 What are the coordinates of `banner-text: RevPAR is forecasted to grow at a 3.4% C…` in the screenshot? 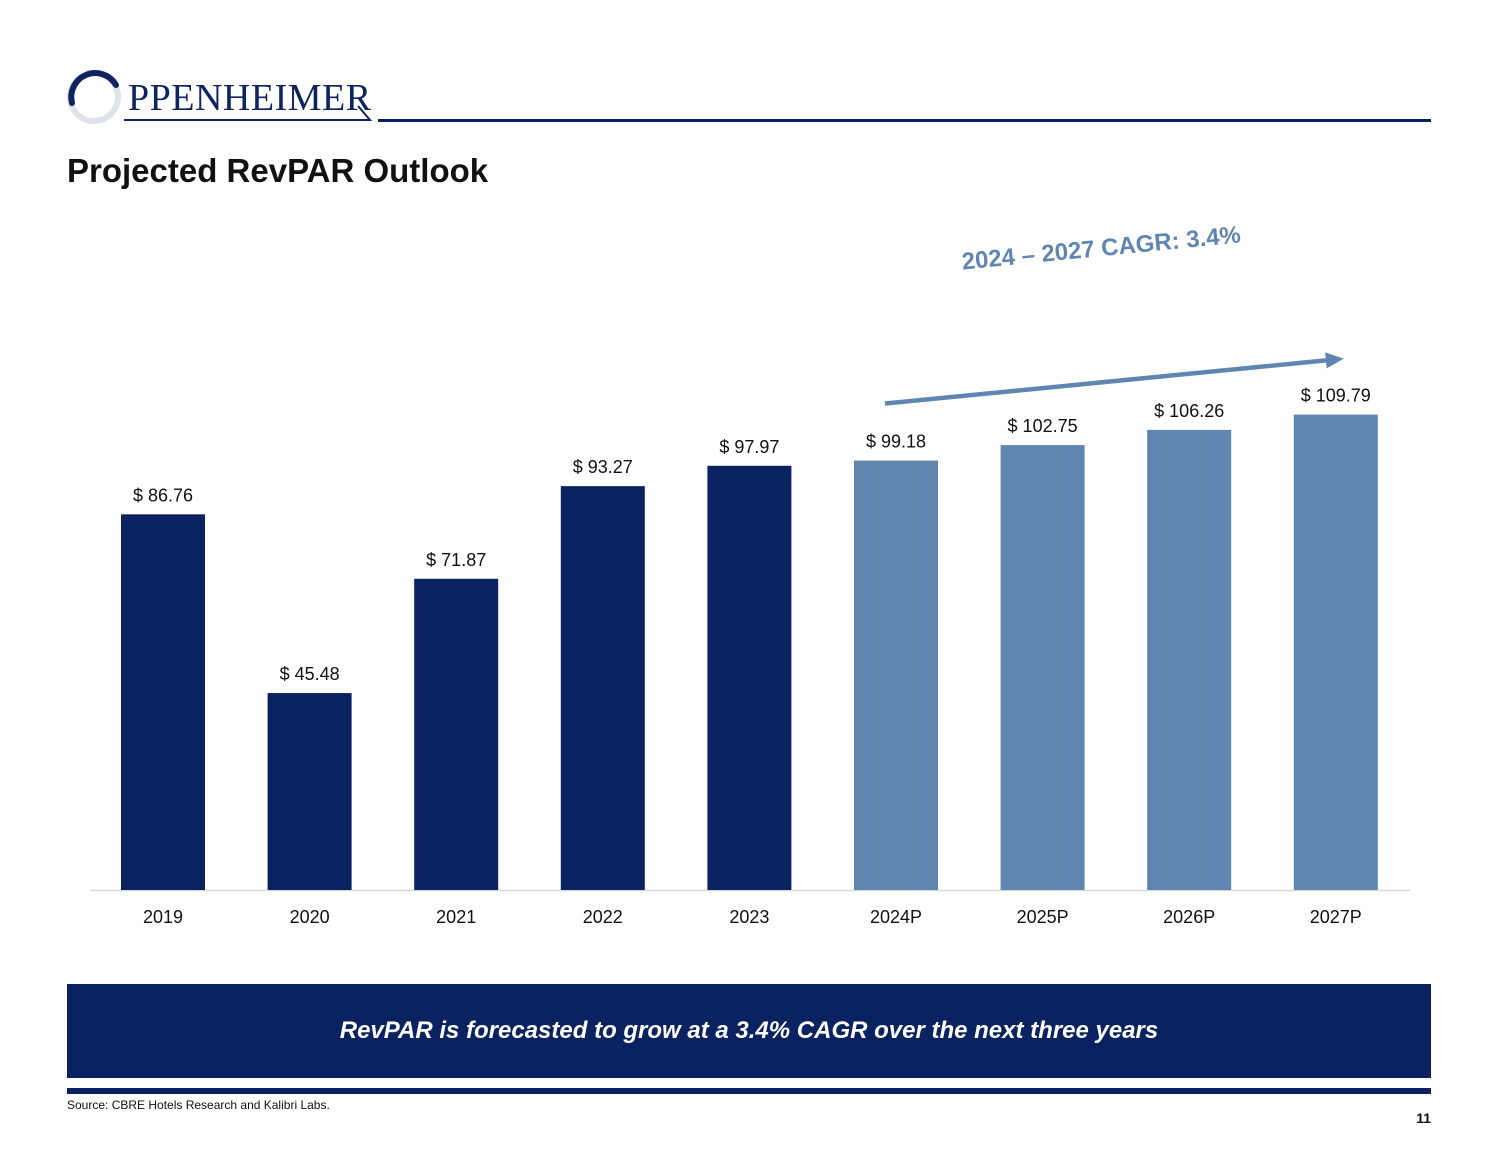 It's located at (749, 1030).